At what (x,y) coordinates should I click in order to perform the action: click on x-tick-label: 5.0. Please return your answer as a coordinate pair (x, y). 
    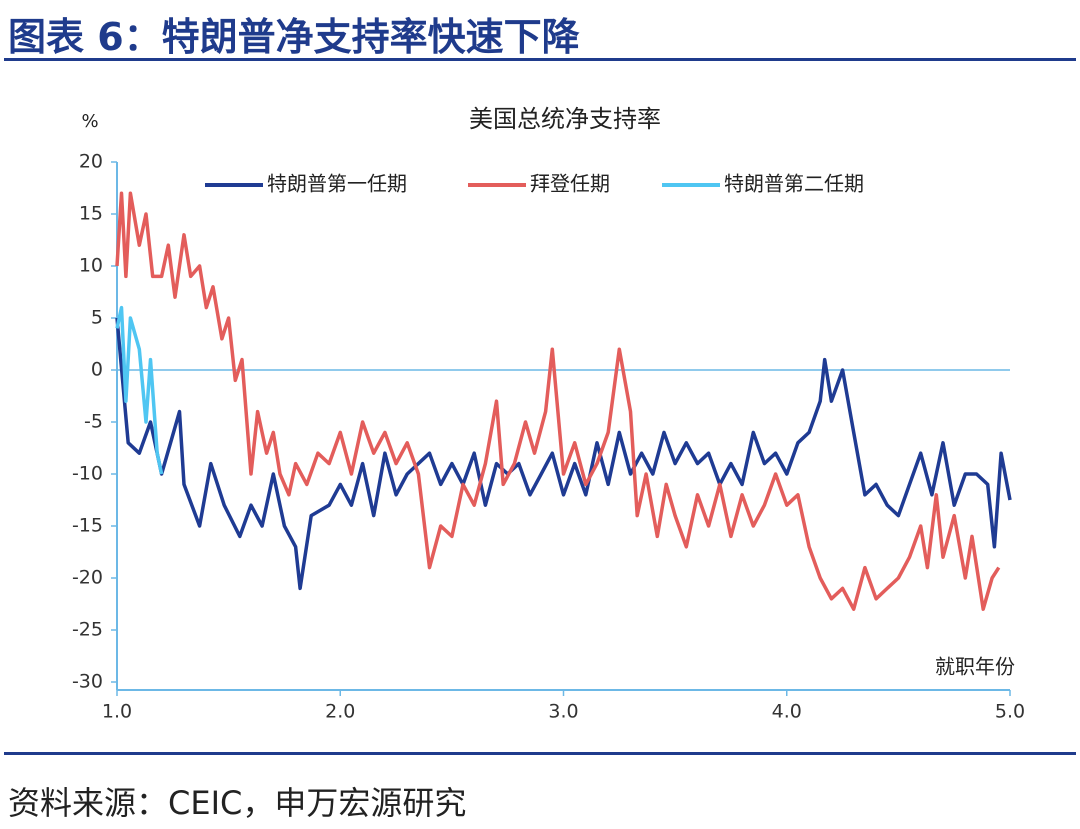
    Looking at the image, I should click on (1010, 712).